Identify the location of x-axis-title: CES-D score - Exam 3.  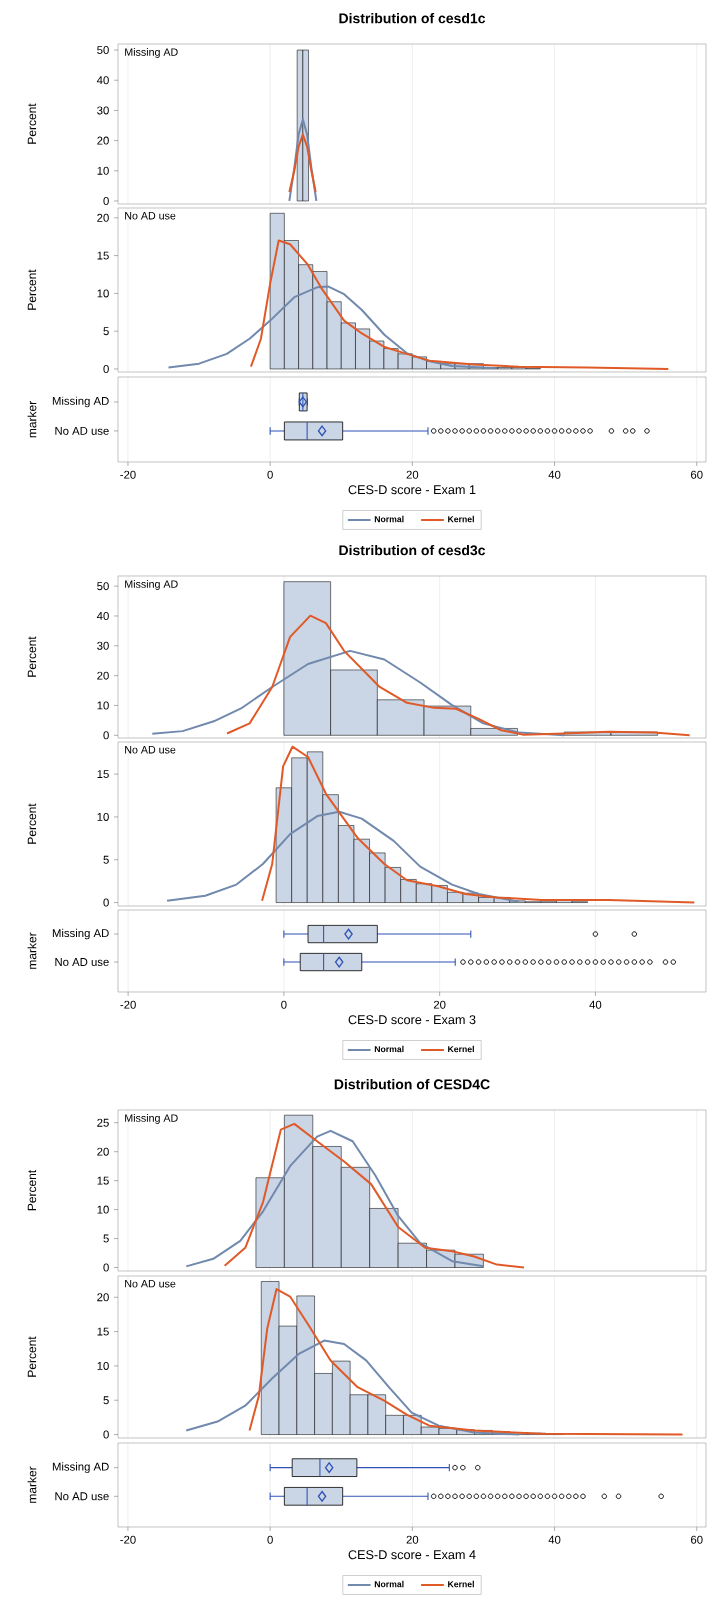
(412, 1020).